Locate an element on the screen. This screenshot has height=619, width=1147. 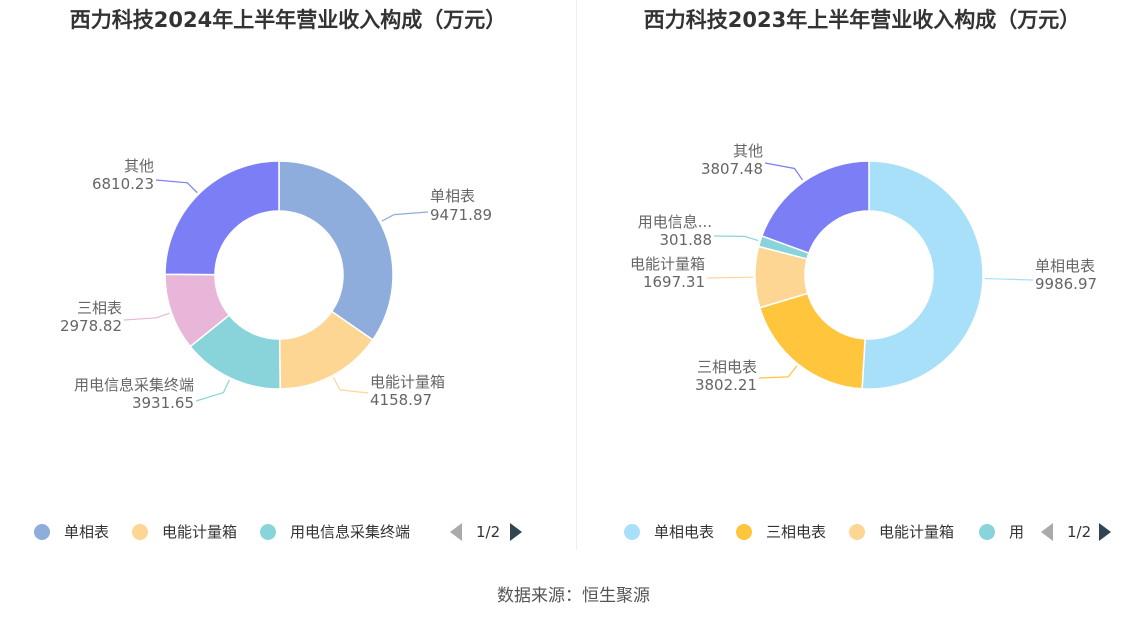
slice-category-label: 单相表 is located at coordinates (452, 196).